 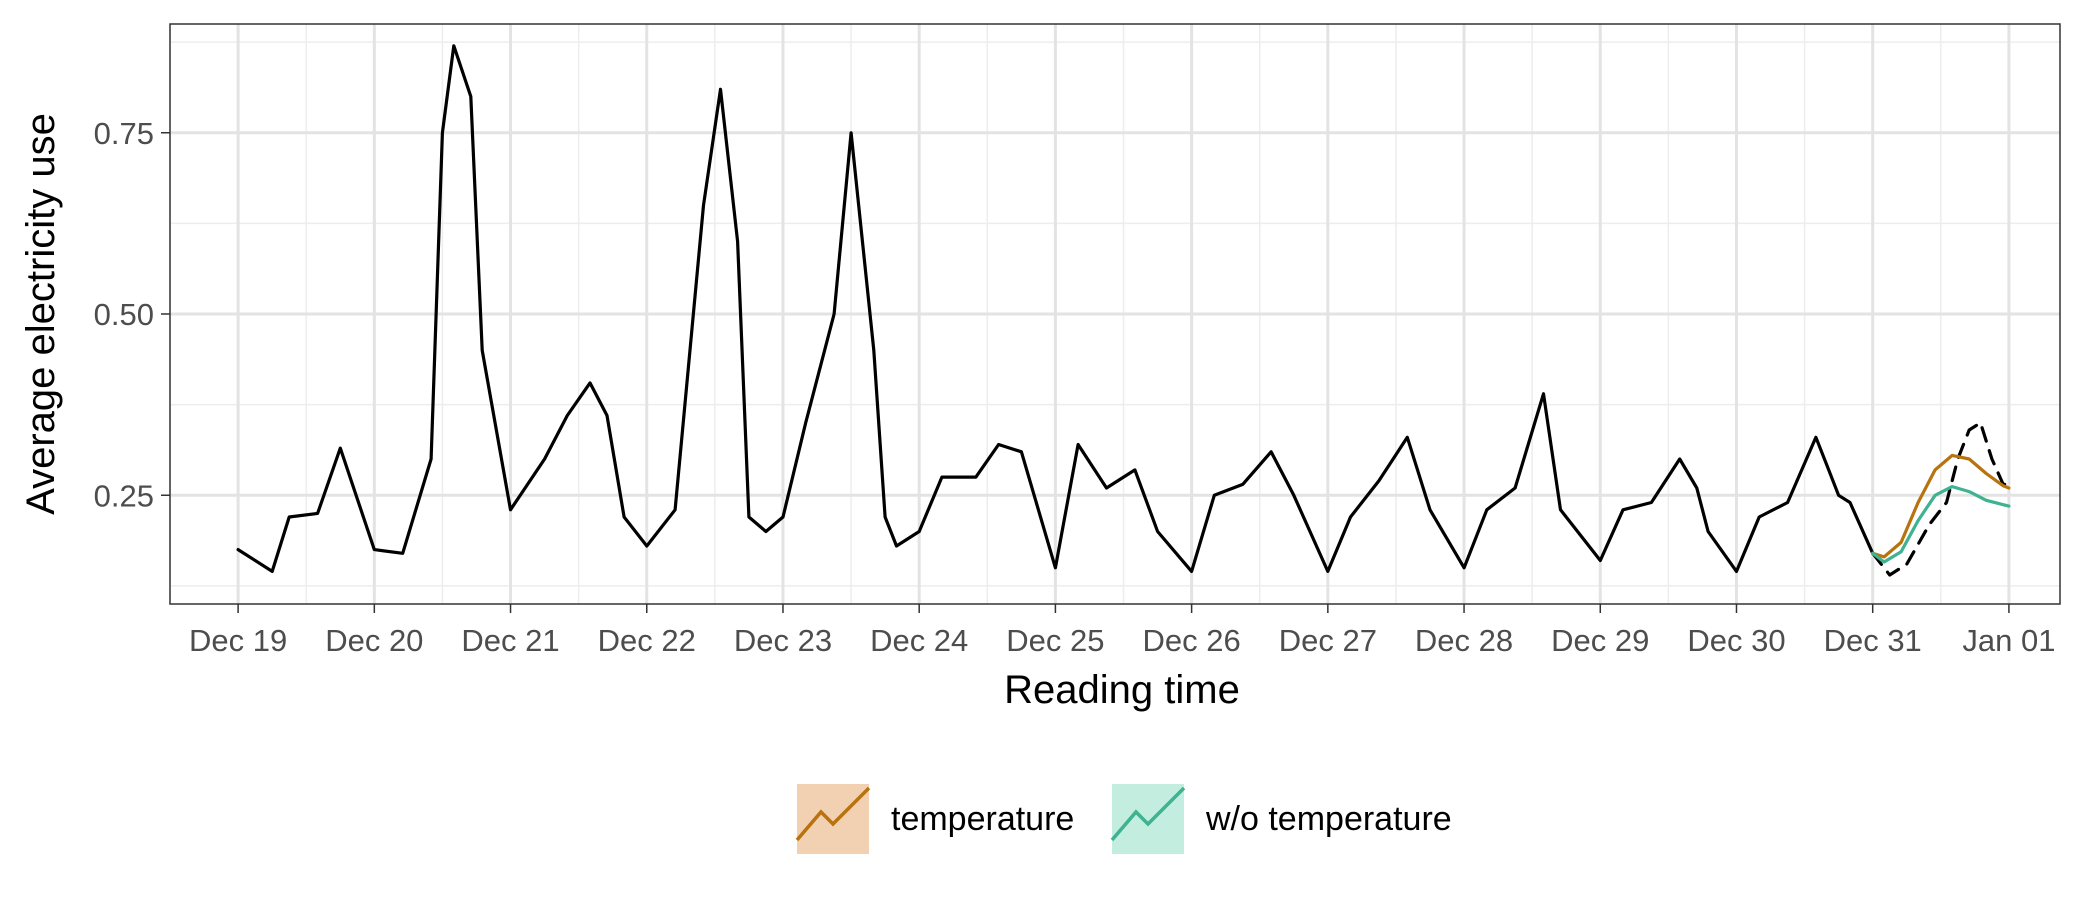 I want to click on legend-label-temperature: temperature, so click(x=982, y=819).